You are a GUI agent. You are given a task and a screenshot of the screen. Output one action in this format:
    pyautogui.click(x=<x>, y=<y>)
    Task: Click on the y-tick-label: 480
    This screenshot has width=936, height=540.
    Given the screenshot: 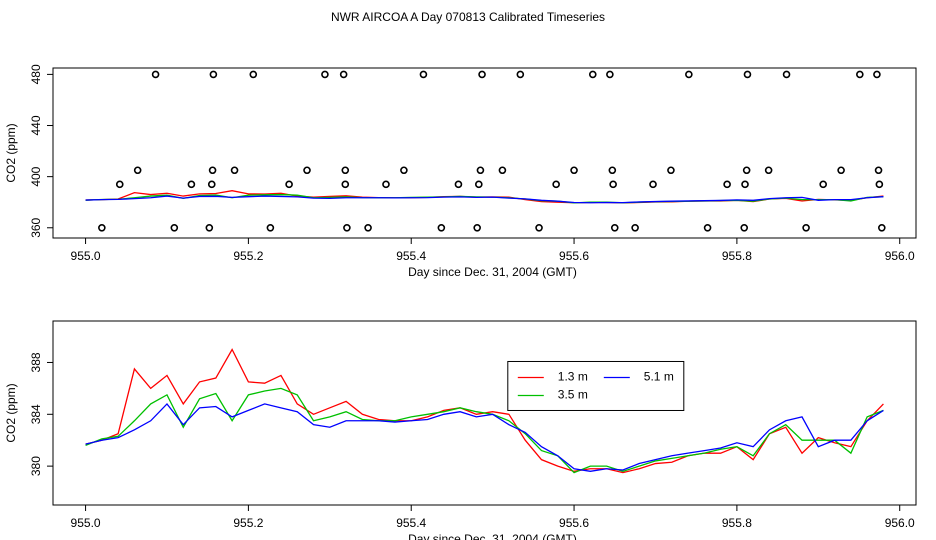 What is the action you would take?
    pyautogui.click(x=36, y=74)
    